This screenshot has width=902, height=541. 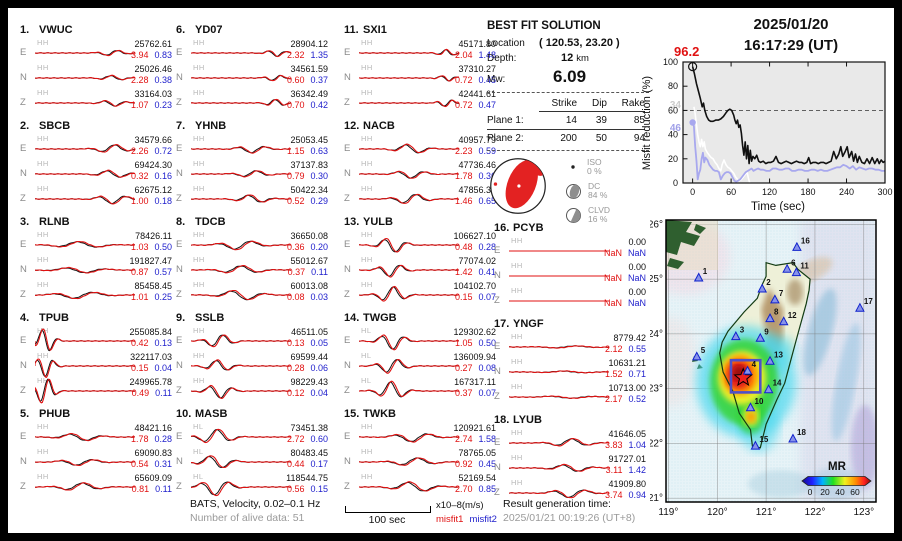 I want to click on peak-amplitude: 37137.83, so click(x=309, y=165).